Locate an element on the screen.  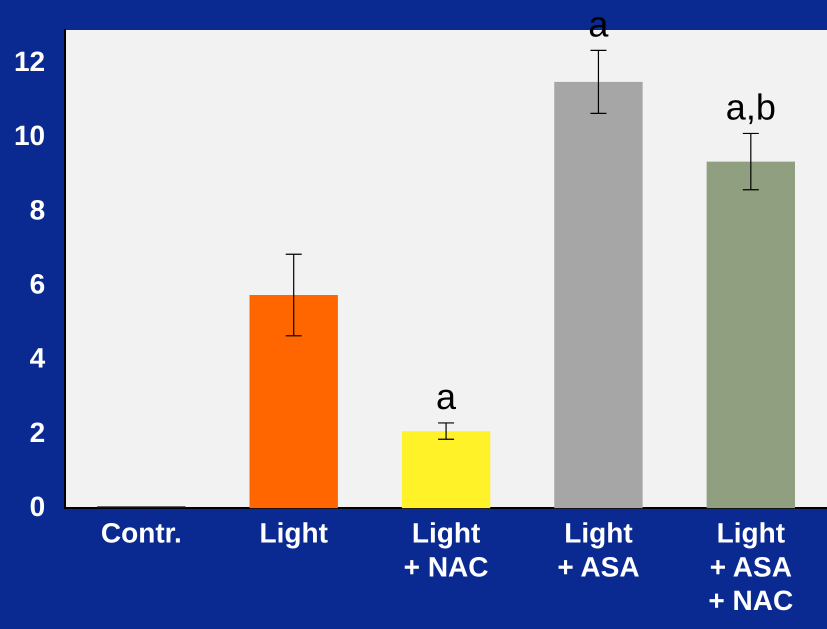
annotation: a,b is located at coordinates (751, 107).